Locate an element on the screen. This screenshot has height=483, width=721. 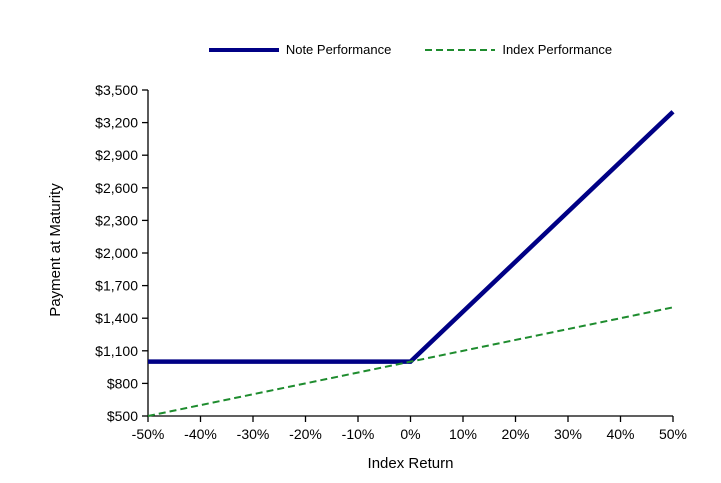
y-tick-label: $800 is located at coordinates (122, 383).